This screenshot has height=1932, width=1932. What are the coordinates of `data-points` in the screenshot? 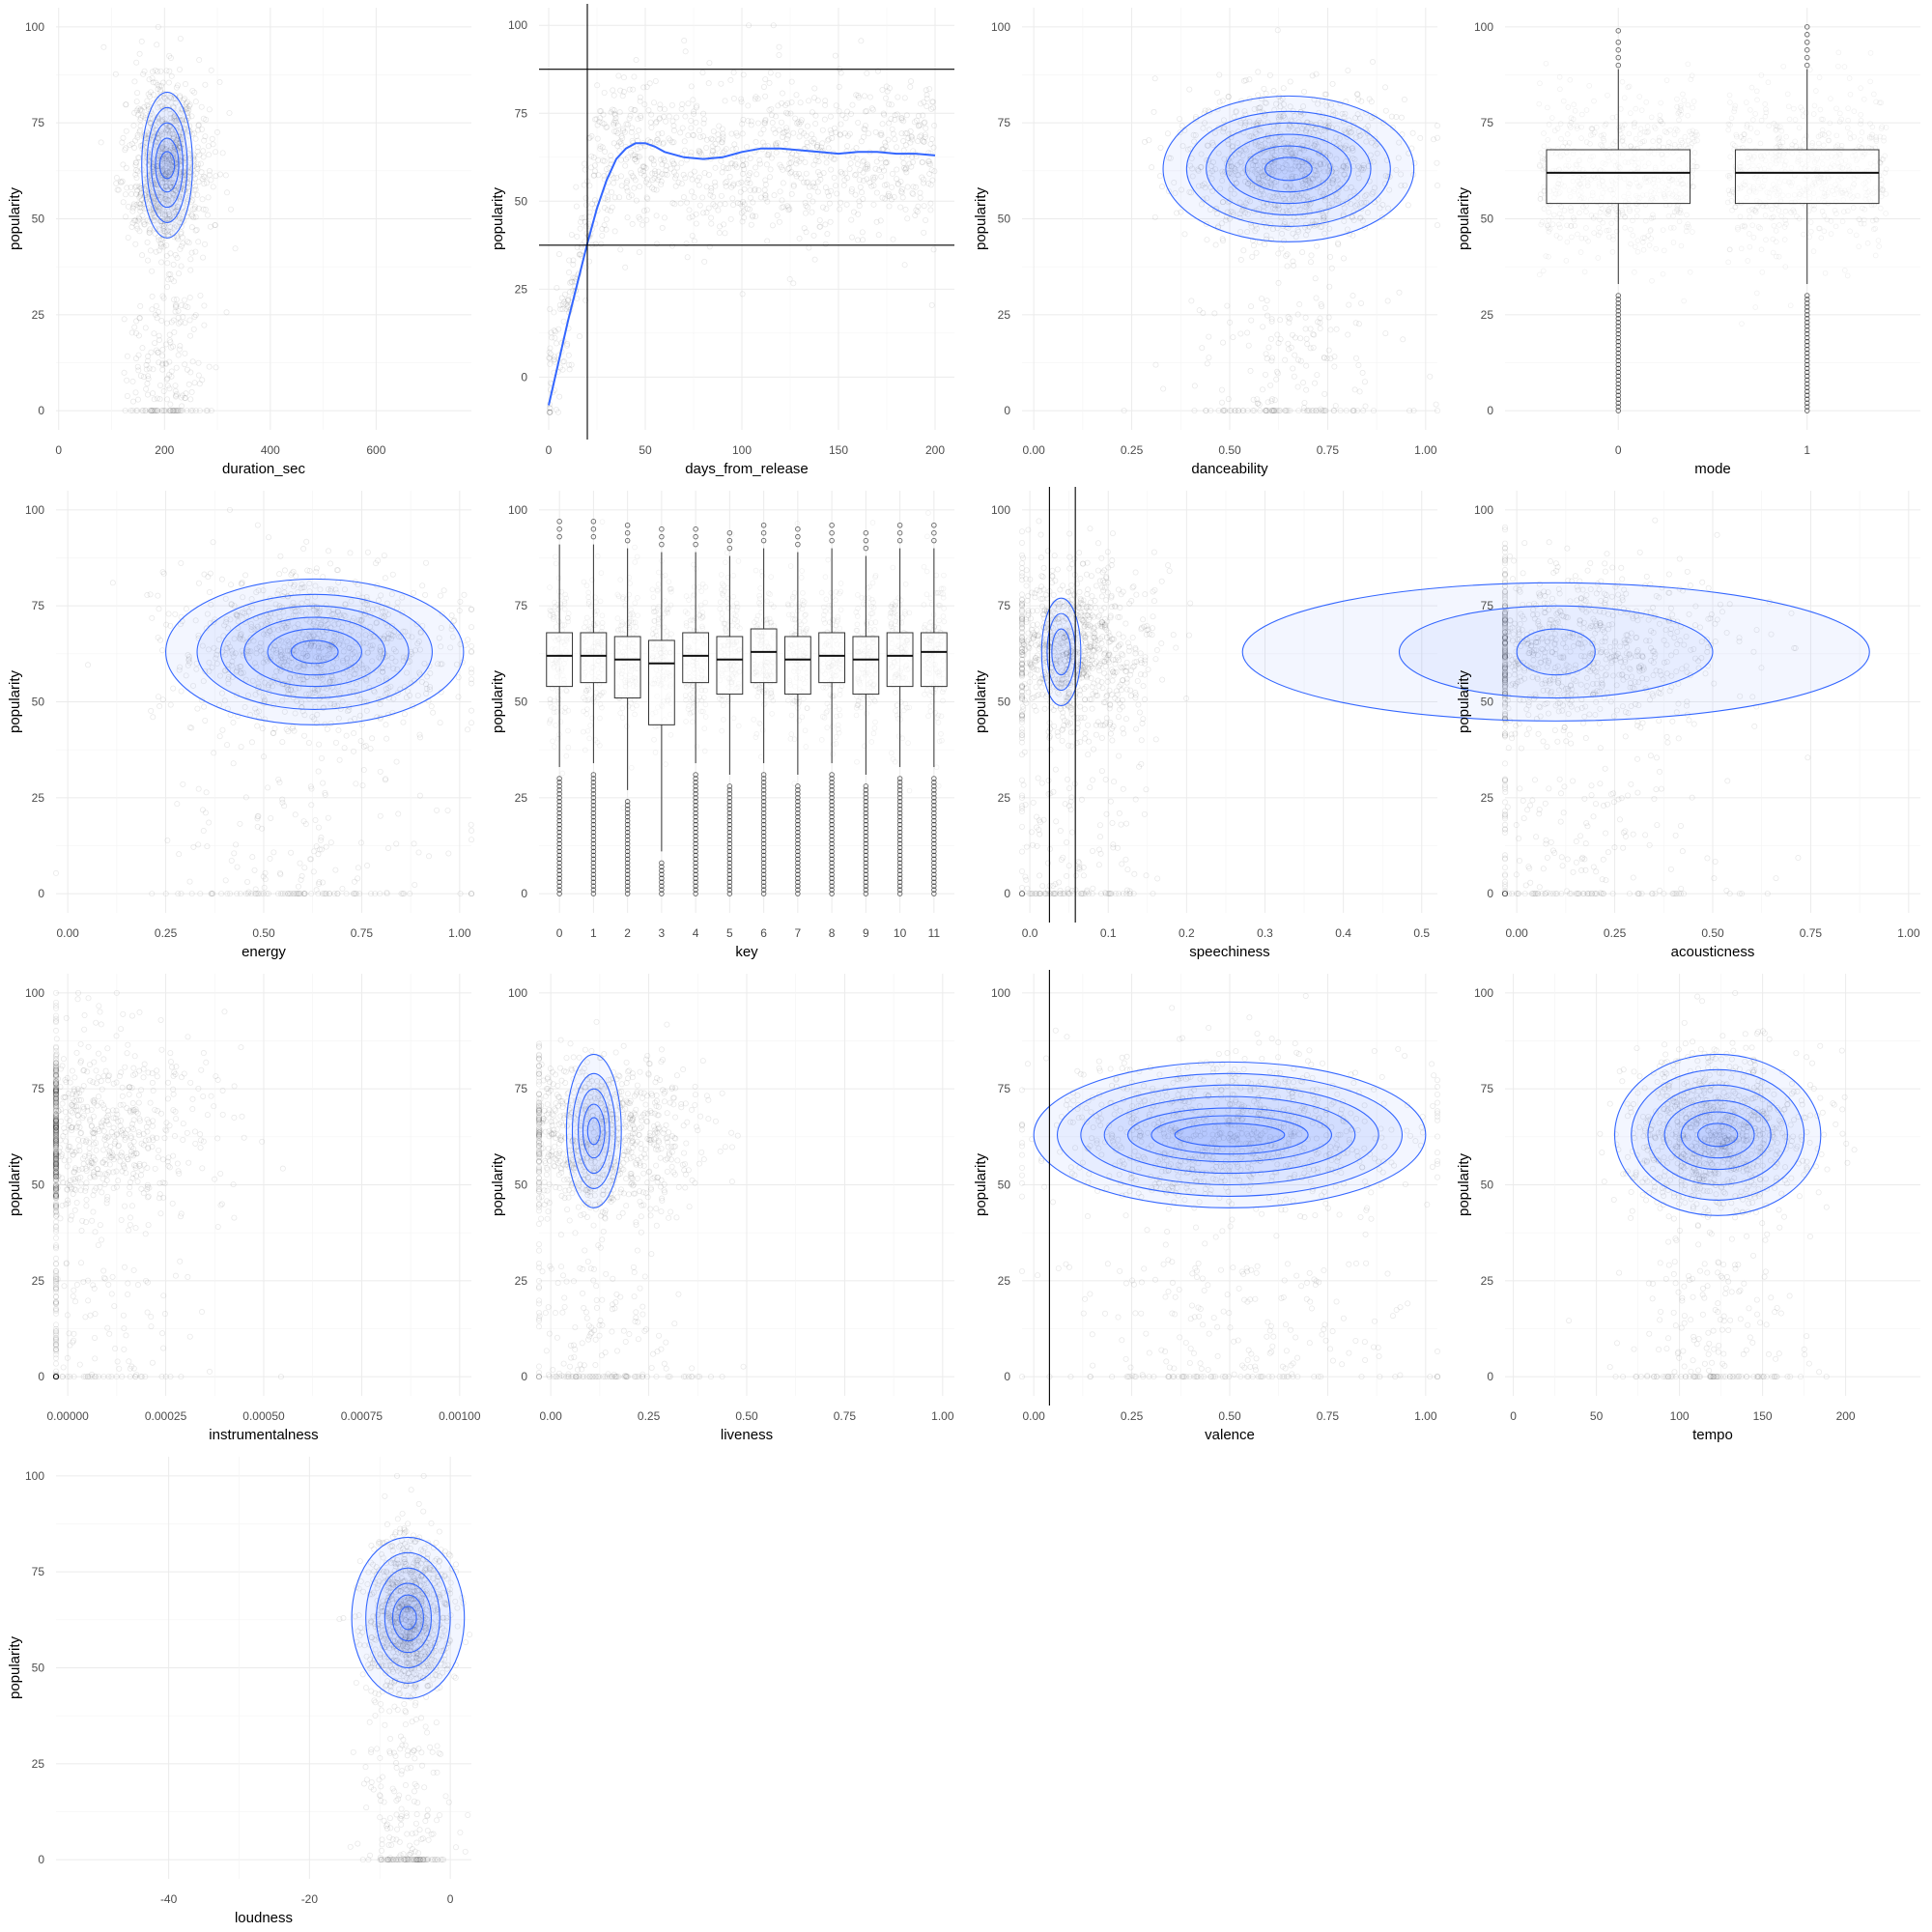 It's located at (263, 701).